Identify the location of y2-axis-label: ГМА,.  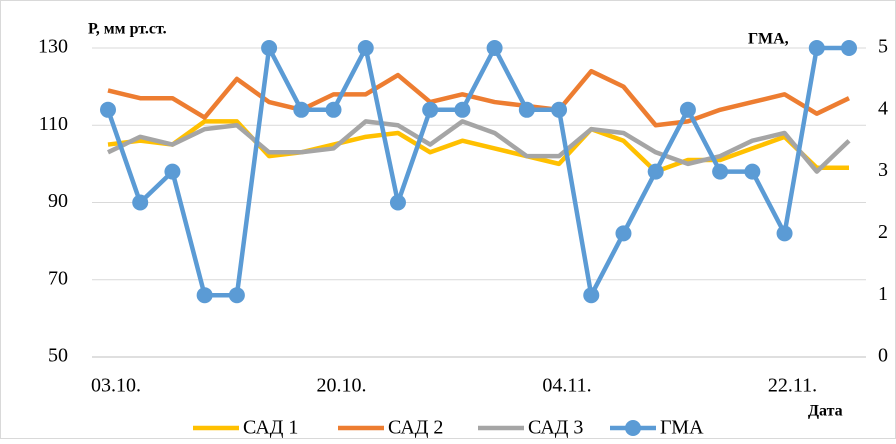
(768, 39).